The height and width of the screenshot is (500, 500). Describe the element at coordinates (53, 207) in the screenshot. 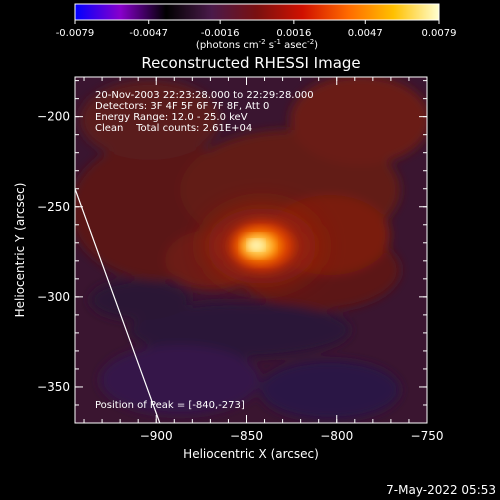

I see `y-tick-label: −250` at that location.